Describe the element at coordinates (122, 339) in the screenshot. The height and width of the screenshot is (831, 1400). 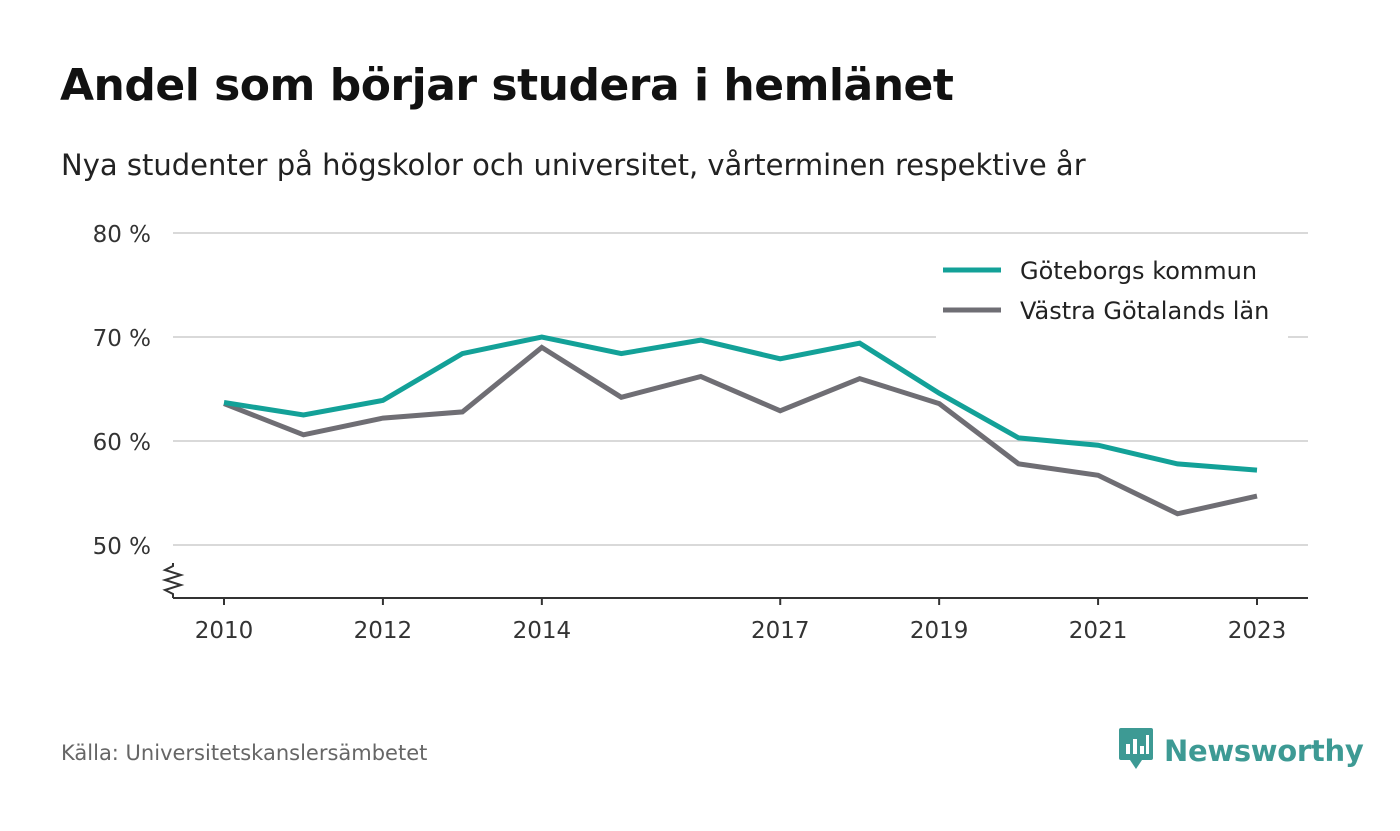
I see `y-tick-label: 70 %` at that location.